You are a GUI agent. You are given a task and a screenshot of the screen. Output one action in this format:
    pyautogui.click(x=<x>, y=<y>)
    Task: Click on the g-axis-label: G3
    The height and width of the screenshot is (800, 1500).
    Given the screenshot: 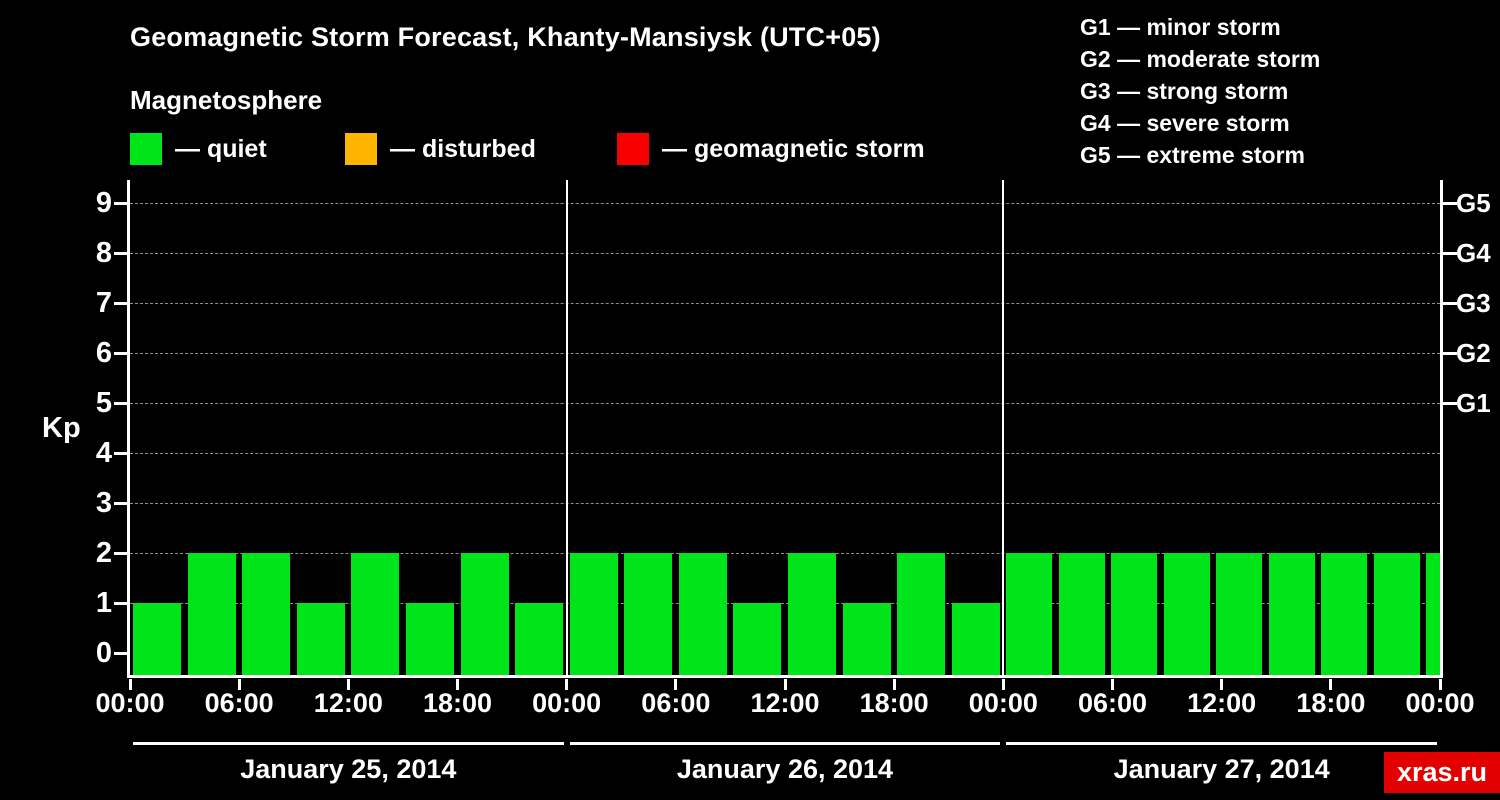 What is the action you would take?
    pyautogui.click(x=1473, y=303)
    